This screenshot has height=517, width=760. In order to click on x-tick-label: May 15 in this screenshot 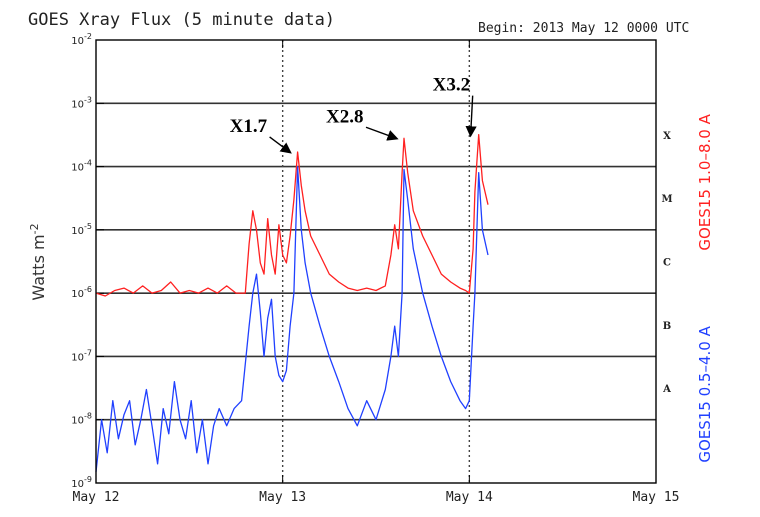, I will do `click(656, 497)`.